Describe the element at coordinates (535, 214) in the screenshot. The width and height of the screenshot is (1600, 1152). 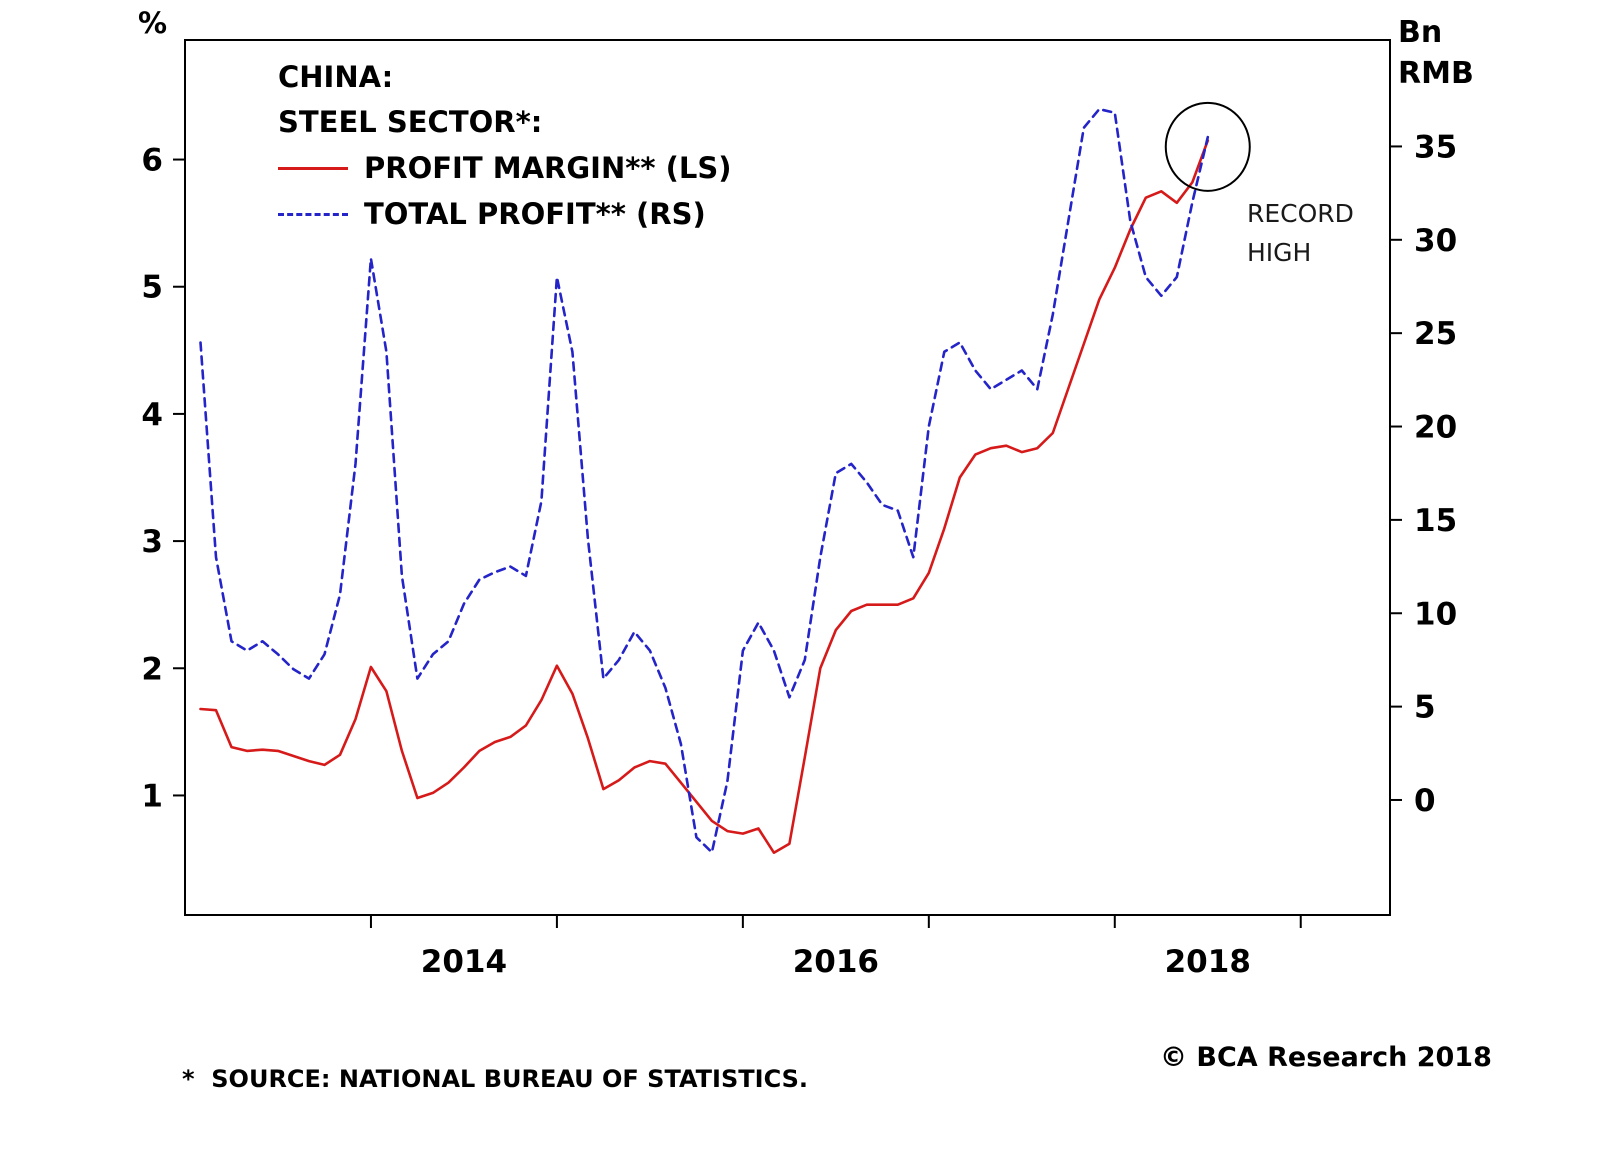
I see `legend-label-total-profit: TOTAL PROFIT** (RS)` at that location.